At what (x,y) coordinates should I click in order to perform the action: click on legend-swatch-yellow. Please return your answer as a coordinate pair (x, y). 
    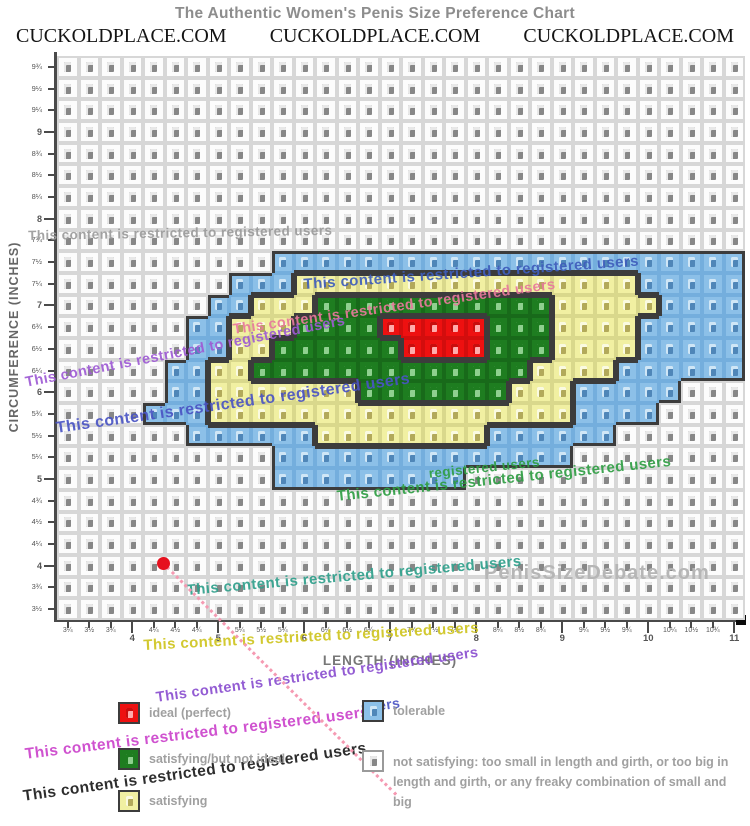
    Looking at the image, I should click on (129, 801).